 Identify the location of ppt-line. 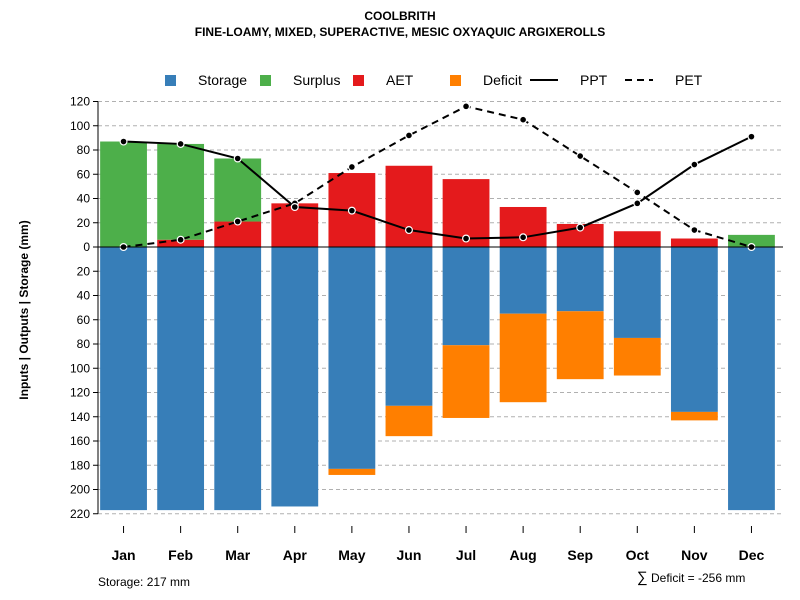
(437, 187).